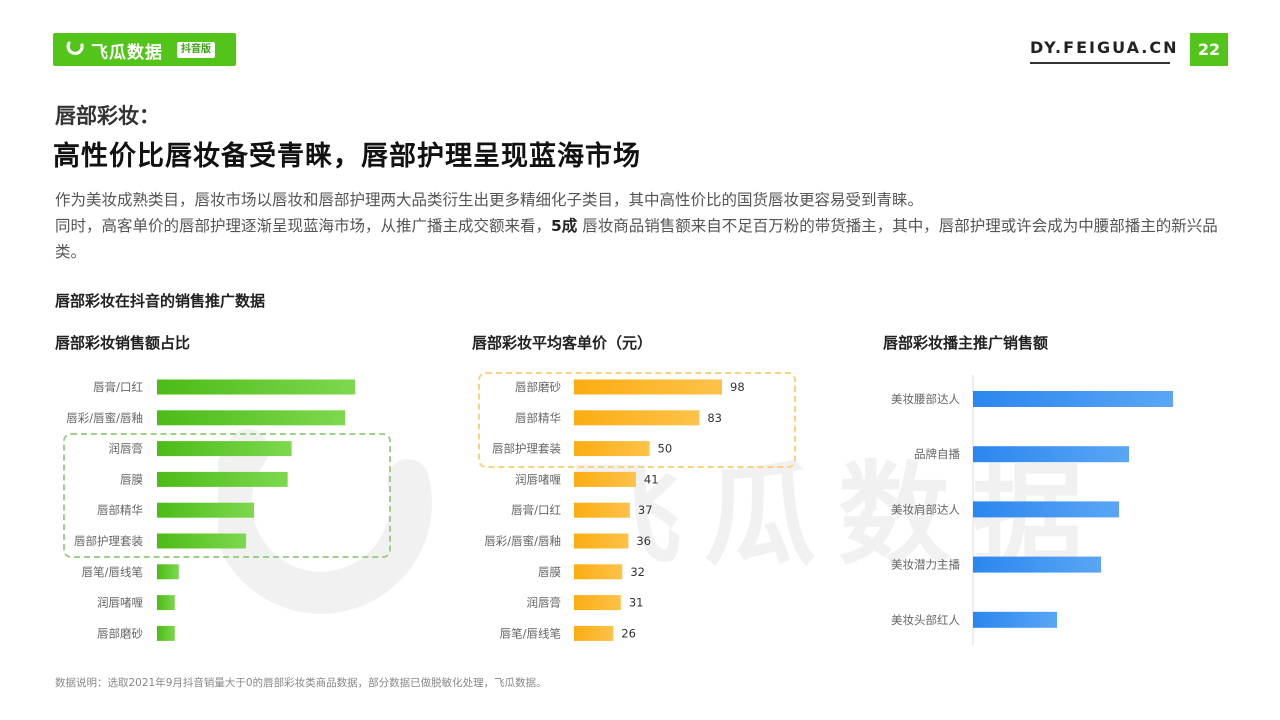 The image size is (1280, 720). What do you see at coordinates (562, 343) in the screenshot?
I see `chart-title-avg-price: 唇部彩妆平均客单价（元）` at bounding box center [562, 343].